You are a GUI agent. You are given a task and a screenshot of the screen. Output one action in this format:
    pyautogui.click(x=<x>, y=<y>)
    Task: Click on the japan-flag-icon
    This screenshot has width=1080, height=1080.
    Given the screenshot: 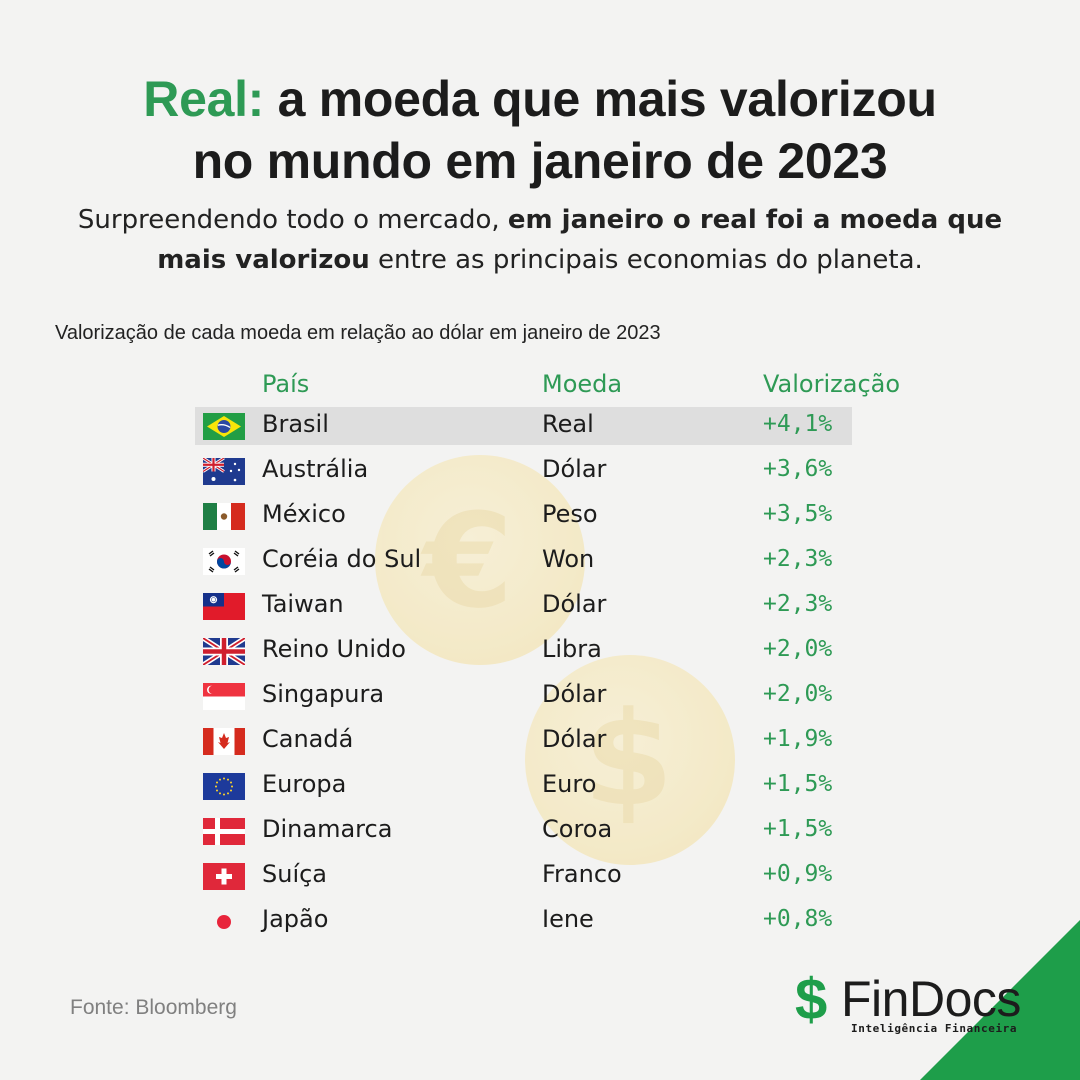 What is the action you would take?
    pyautogui.click(x=224, y=921)
    